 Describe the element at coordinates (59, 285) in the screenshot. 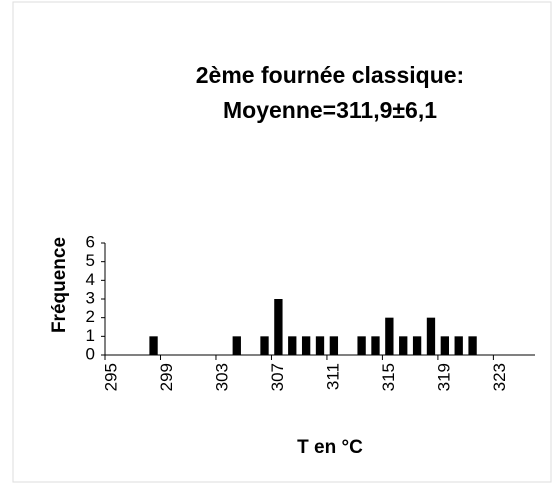

I see `y-axis-title: Fréquence` at that location.